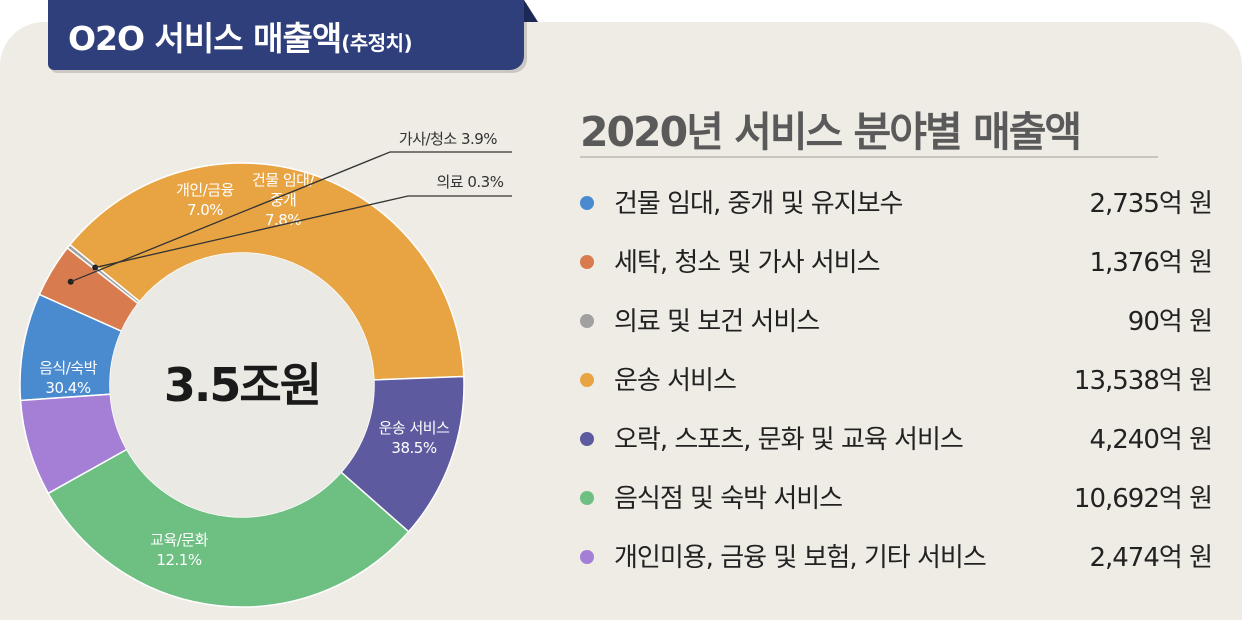 The height and width of the screenshot is (620, 1242). Describe the element at coordinates (1151, 204) in the screenshot. I see `legend-value: 2,735억 원` at that location.